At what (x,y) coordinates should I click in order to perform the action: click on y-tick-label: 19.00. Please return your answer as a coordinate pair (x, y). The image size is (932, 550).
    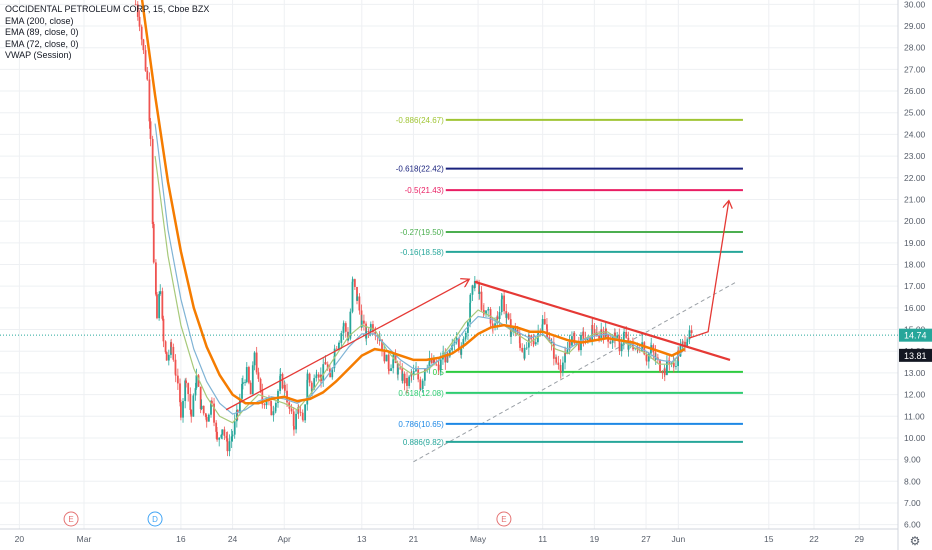
    Looking at the image, I should click on (915, 243).